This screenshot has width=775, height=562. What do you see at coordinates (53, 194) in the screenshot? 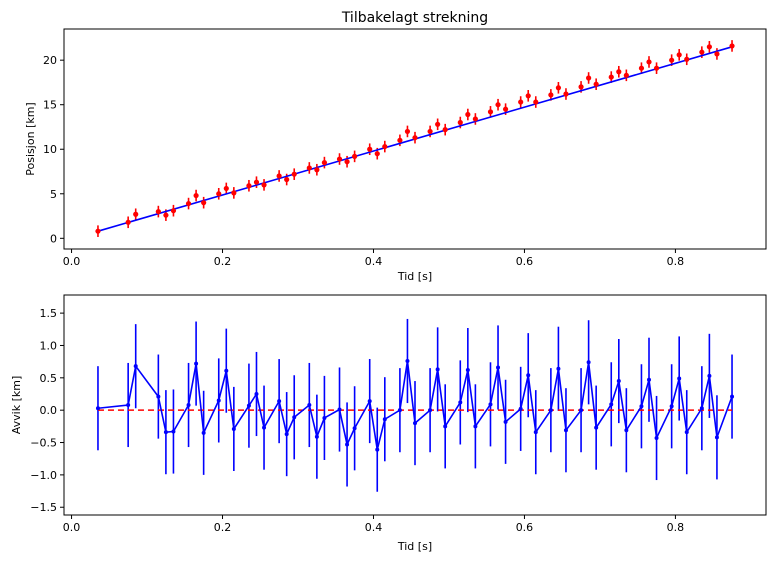
I see `y-tick-label: 5` at bounding box center [53, 194].